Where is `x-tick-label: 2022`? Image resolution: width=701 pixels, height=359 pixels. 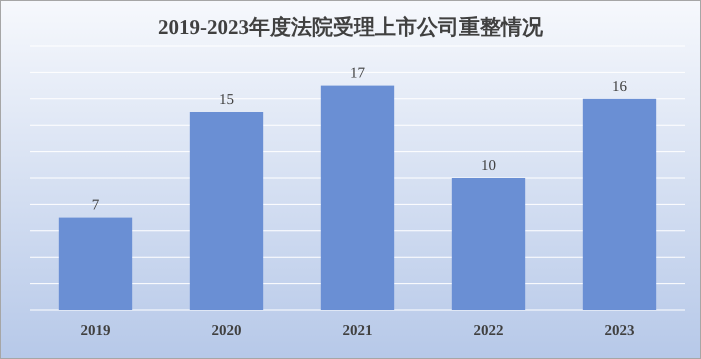
x-tick-label: 2022 is located at coordinates (489, 331).